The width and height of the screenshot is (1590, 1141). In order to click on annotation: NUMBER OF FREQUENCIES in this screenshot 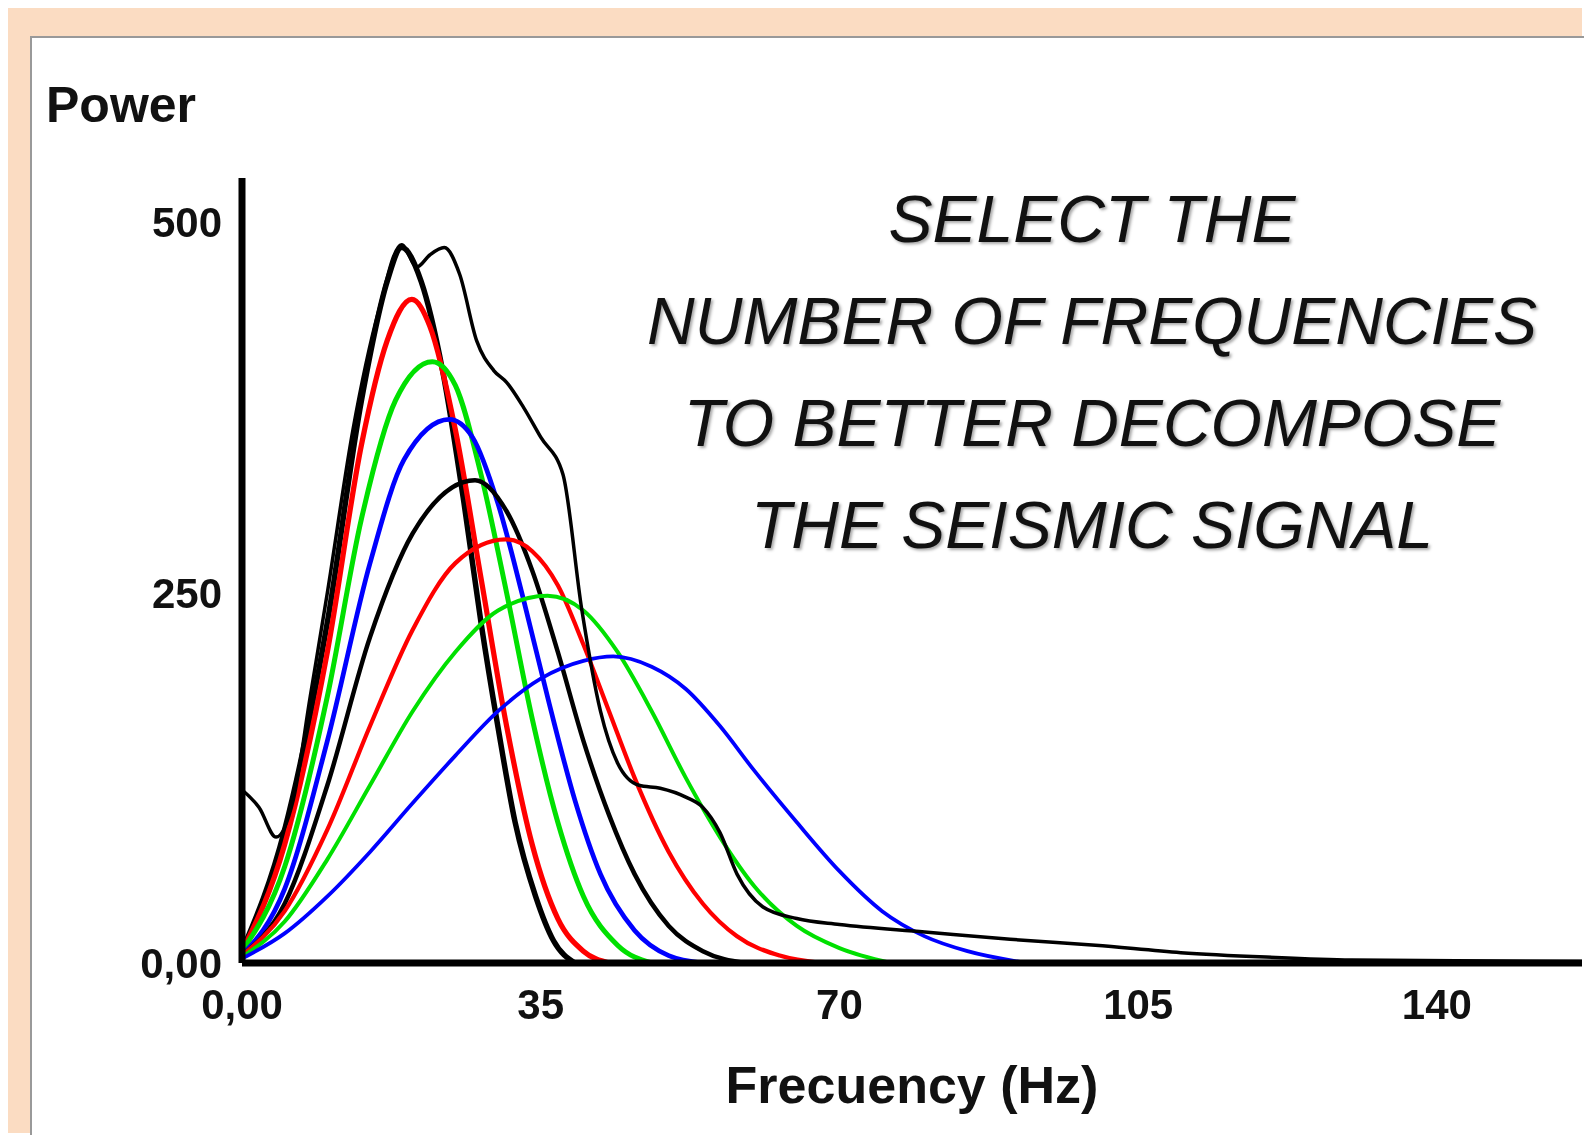, I will do `click(1092, 321)`.